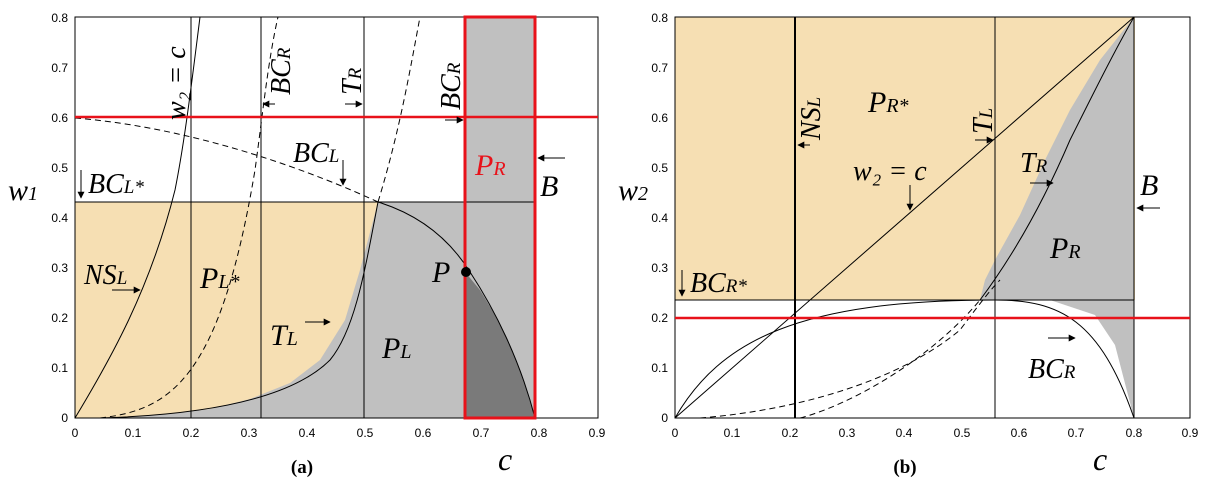  I want to click on label-p: P, so click(440, 272).